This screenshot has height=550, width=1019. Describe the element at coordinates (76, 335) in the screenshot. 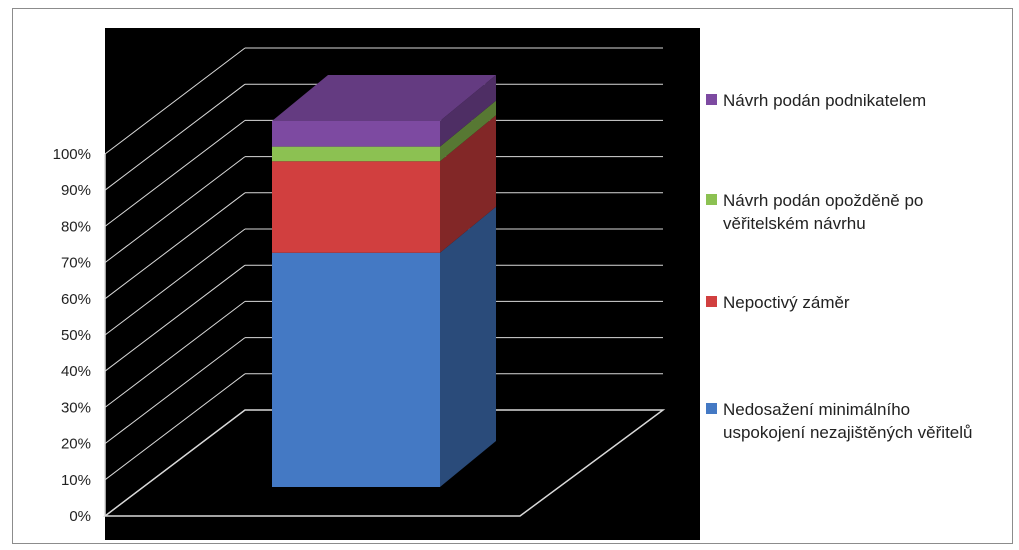

I see `y-tick-label: 50%` at that location.